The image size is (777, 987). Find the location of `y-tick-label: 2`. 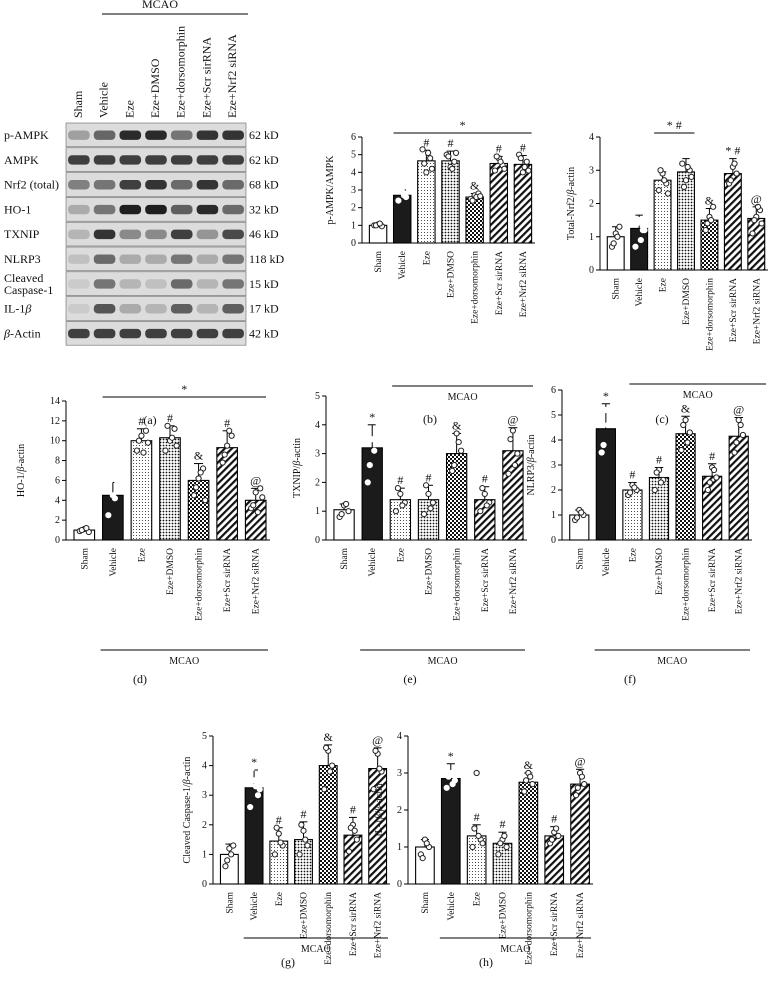

y-tick-label: 2 is located at coordinates (57, 520).